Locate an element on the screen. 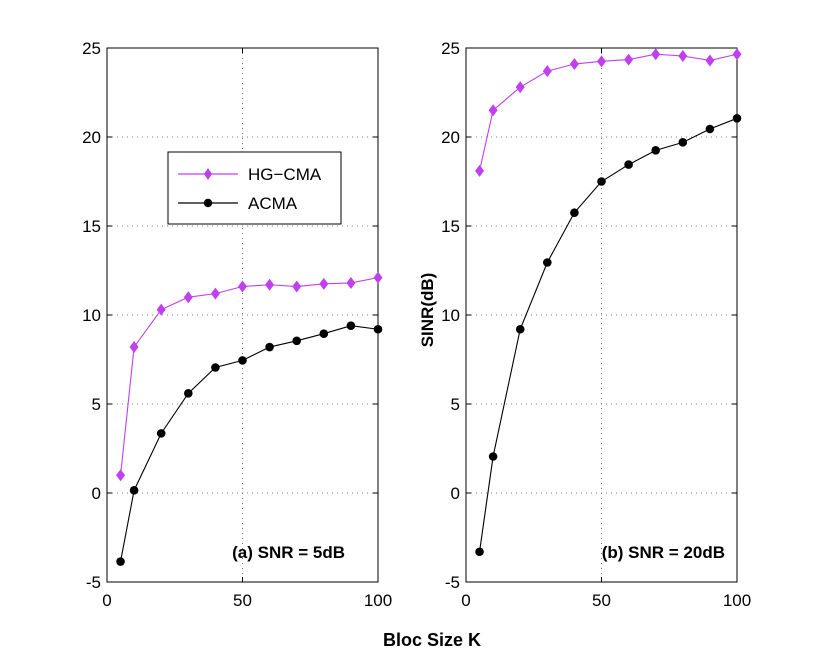 The height and width of the screenshot is (654, 817). legend: HG−CMA ACMA is located at coordinates (254, 188).